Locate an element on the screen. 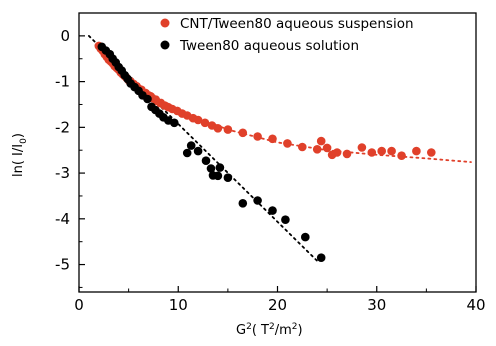 The height and width of the screenshot is (346, 496). y-tick-label: 0 is located at coordinates (65, 36).